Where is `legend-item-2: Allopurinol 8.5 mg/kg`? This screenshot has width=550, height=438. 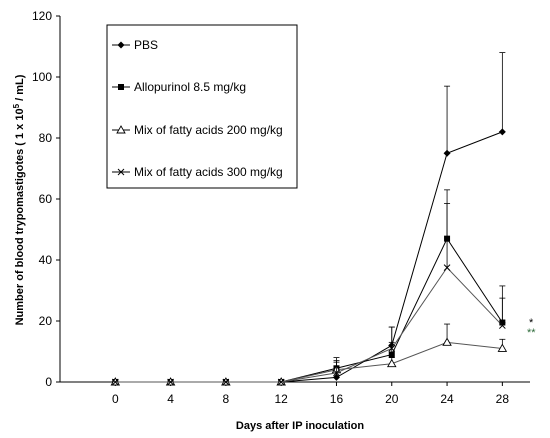 legend-item-2: Allopurinol 8.5 mg/kg is located at coordinates (179, 87).